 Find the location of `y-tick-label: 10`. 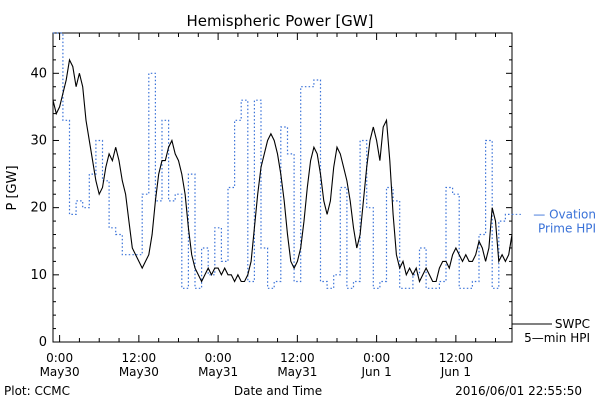

y-tick-label: 10 is located at coordinates (38, 275).